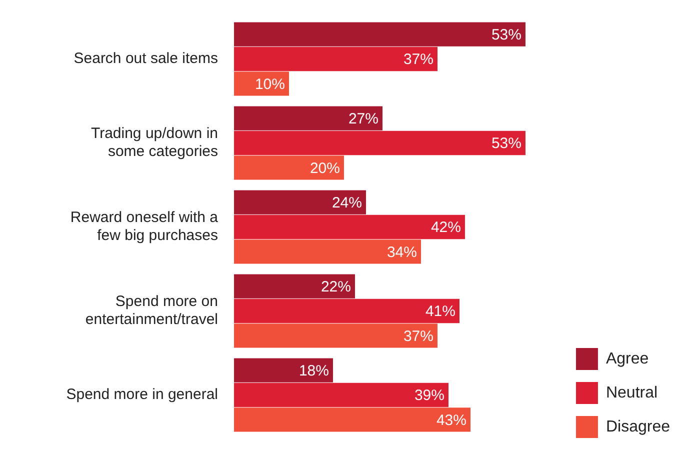 The height and width of the screenshot is (454, 688). I want to click on data-label: 41%, so click(440, 311).